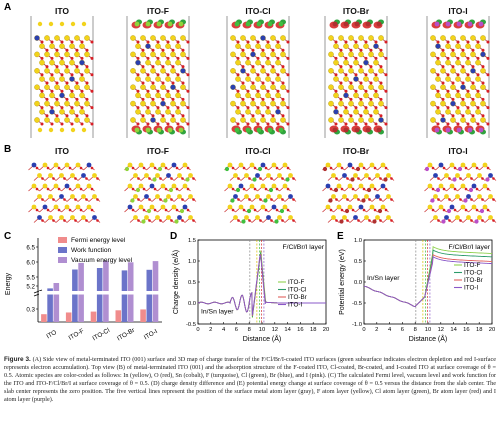  Describe the element at coordinates (175, 282) in the screenshot. I see `y-axis-label: Charge density (e/Å)` at that location.